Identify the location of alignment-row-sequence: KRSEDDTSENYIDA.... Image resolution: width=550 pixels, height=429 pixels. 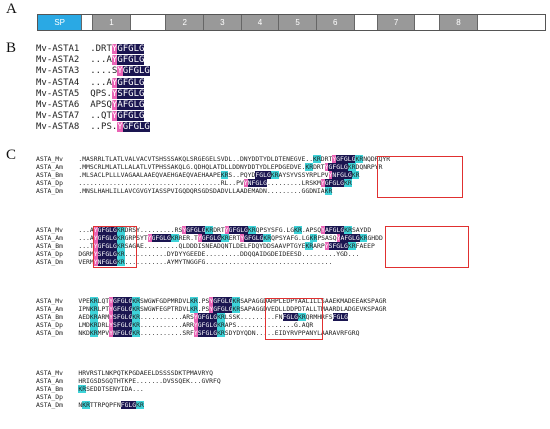
(111, 389).